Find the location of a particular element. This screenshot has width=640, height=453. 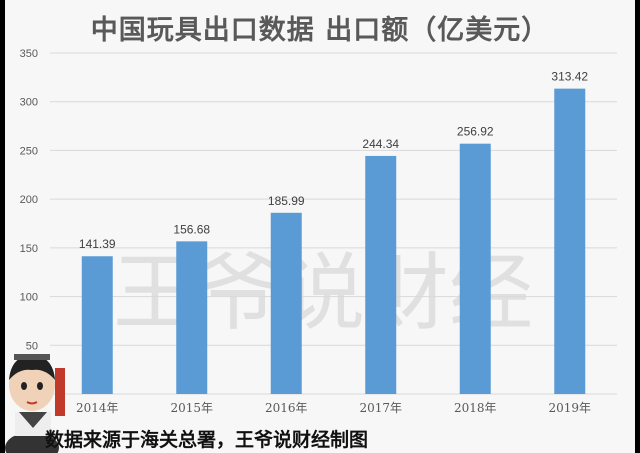

chart-title: 中国玩具出口数据 出口额（亿美元） is located at coordinates (320, 30).